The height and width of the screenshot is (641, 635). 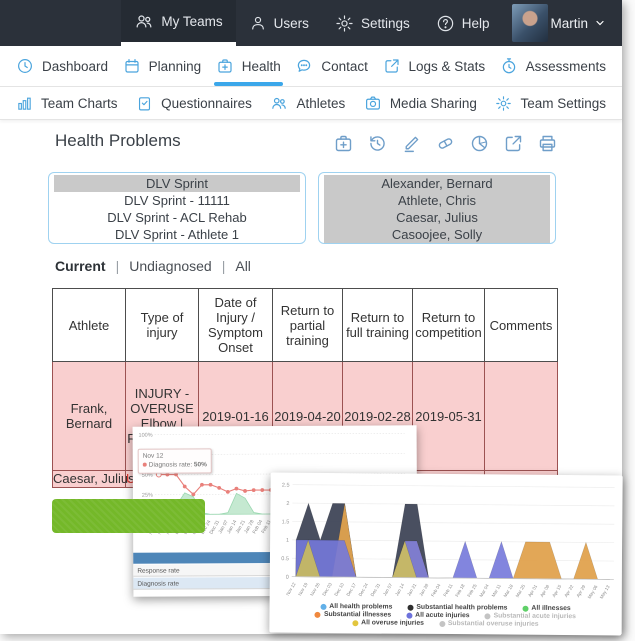 I want to click on nav-planning: Planning, so click(x=162, y=66).